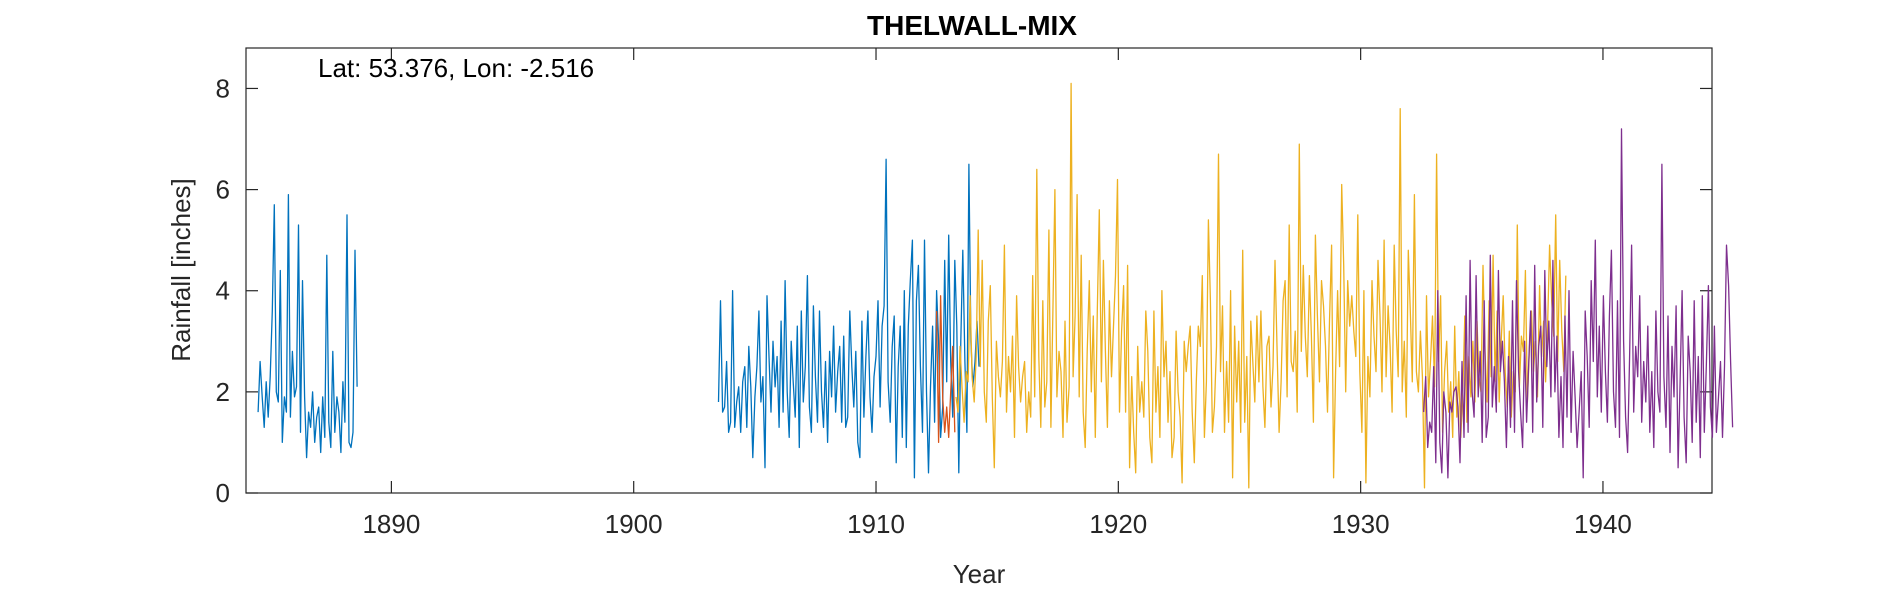 Image resolution: width=1890 pixels, height=591 pixels. Describe the element at coordinates (979, 574) in the screenshot. I see `x-axis-label: Year` at that location.